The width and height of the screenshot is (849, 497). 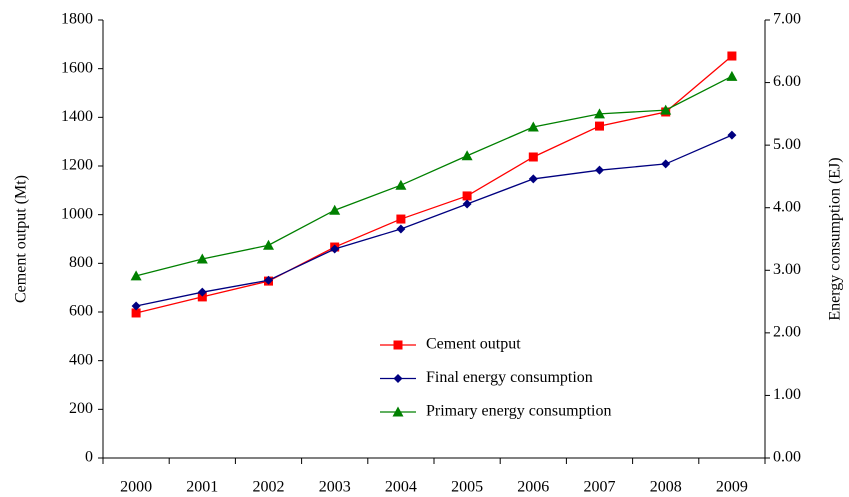 I want to click on y2-tick-label: 5.00, so click(x=787, y=144).